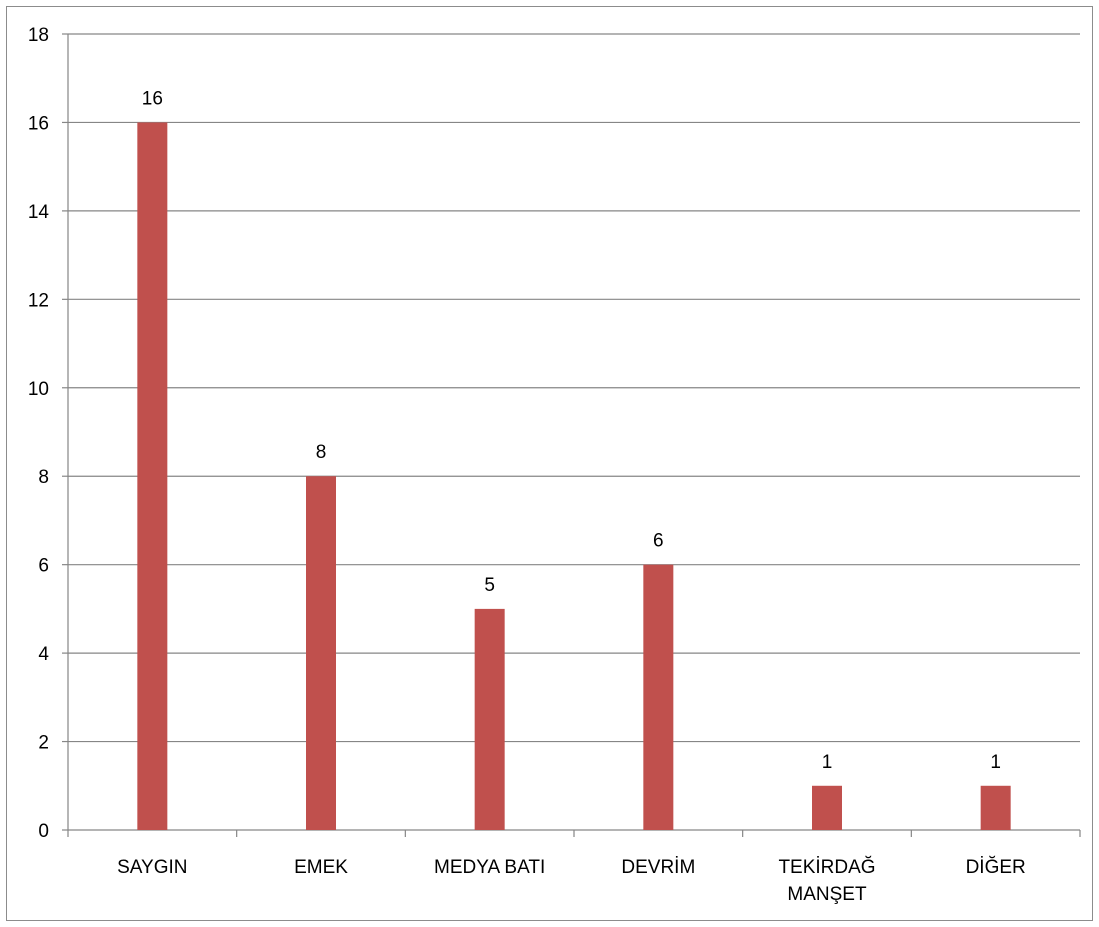 Image resolution: width=1099 pixels, height=927 pixels. Describe the element at coordinates (38, 35) in the screenshot. I see `y-tick-label: 18` at that location.